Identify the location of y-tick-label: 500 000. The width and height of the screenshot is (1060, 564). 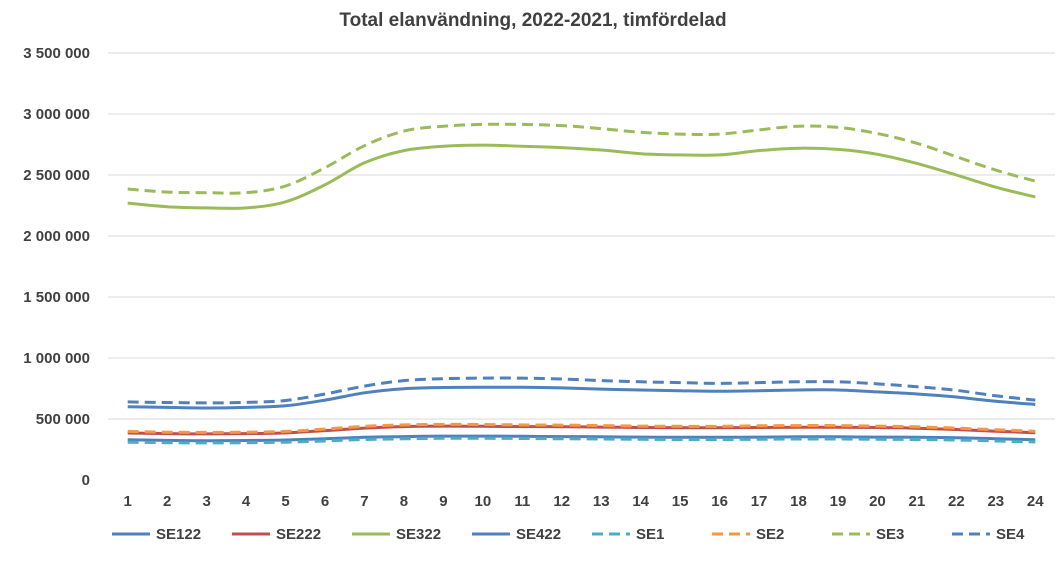
(63, 419).